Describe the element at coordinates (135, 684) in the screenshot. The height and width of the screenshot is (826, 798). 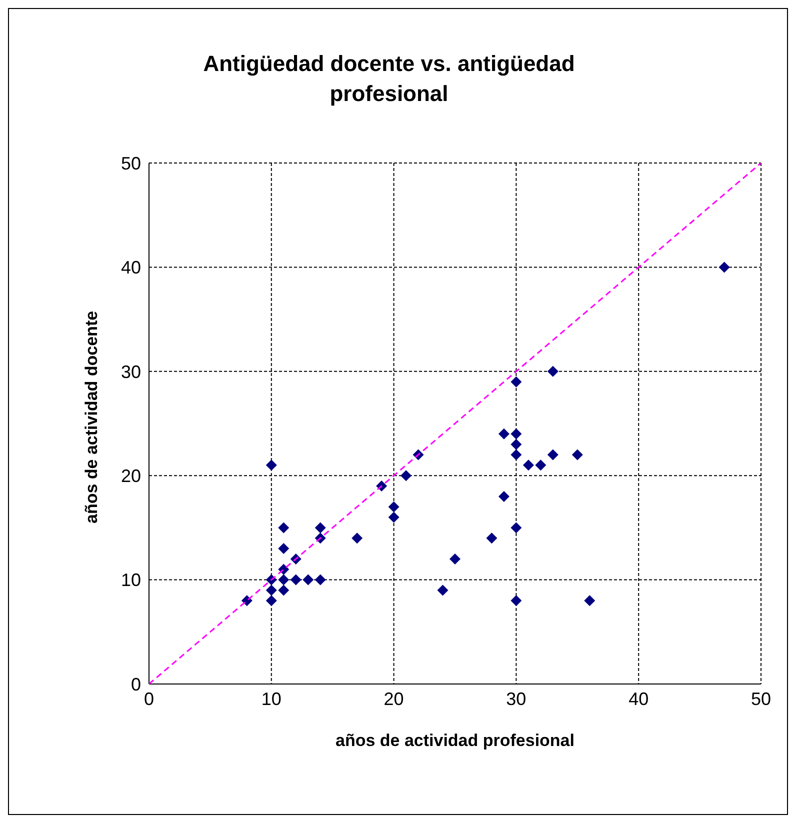
I see `y-tick-label: 0` at that location.